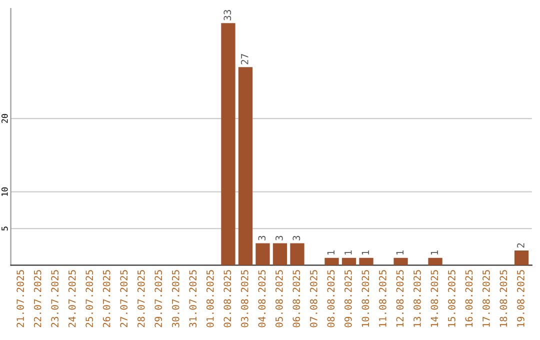 The height and width of the screenshot is (340, 540). What do you see at coordinates (486, 298) in the screenshot?
I see `x-tick-label: 17.08.2025` at bounding box center [486, 298].